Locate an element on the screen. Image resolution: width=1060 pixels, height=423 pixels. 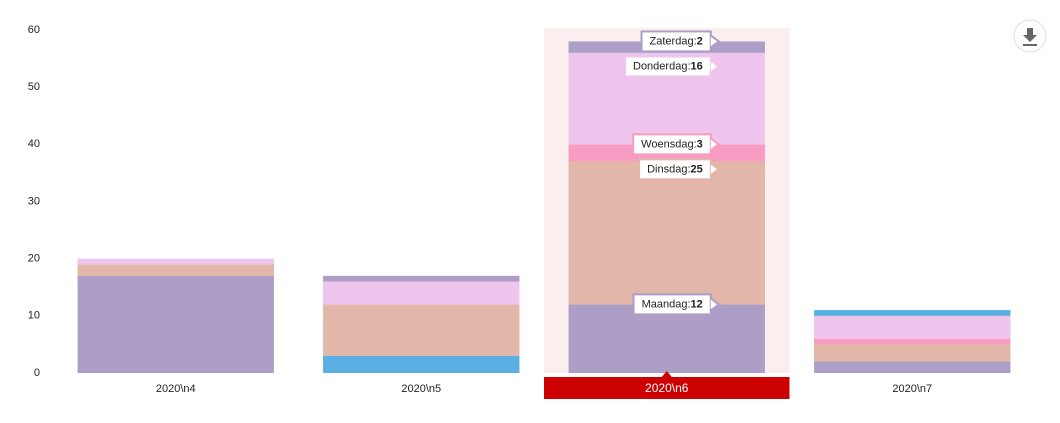
tooltip: Maandag:12 is located at coordinates (676, 304).